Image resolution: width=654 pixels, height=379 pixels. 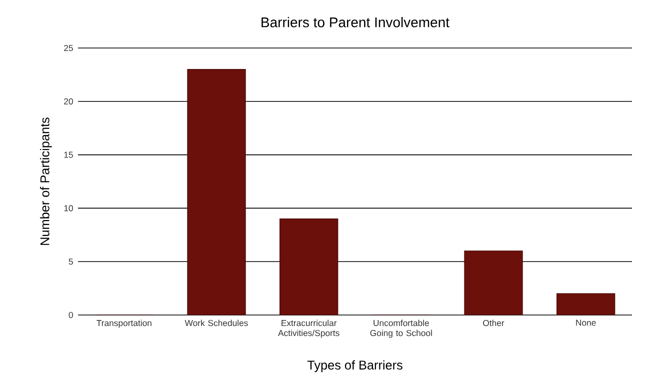 I want to click on chart-title: Barriers to Parent Involvement, so click(x=356, y=22).